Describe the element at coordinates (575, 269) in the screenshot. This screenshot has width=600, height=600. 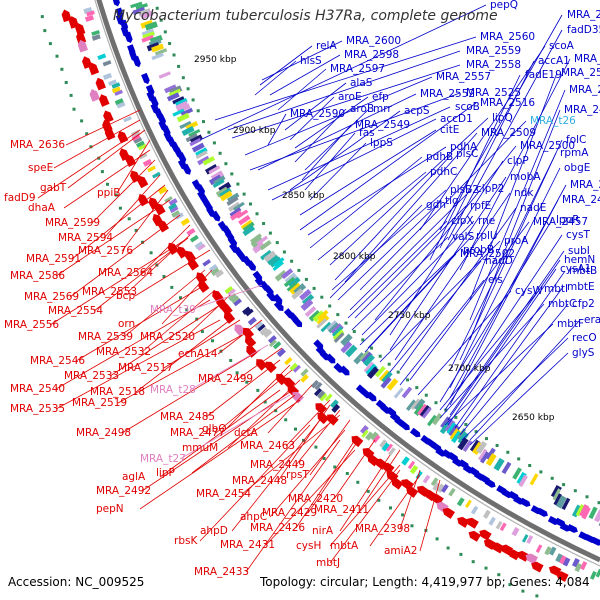
I see `gene-label: cysA1` at that location.